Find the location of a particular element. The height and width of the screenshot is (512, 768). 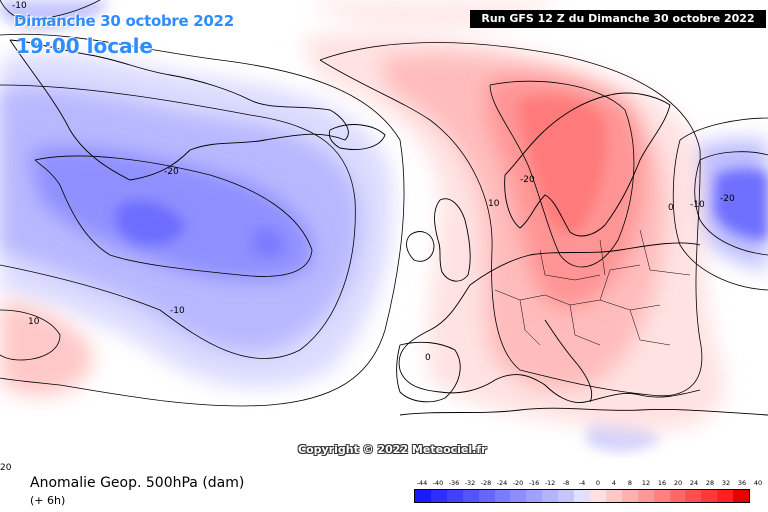

scale-label: 0 is located at coordinates (598, 483).